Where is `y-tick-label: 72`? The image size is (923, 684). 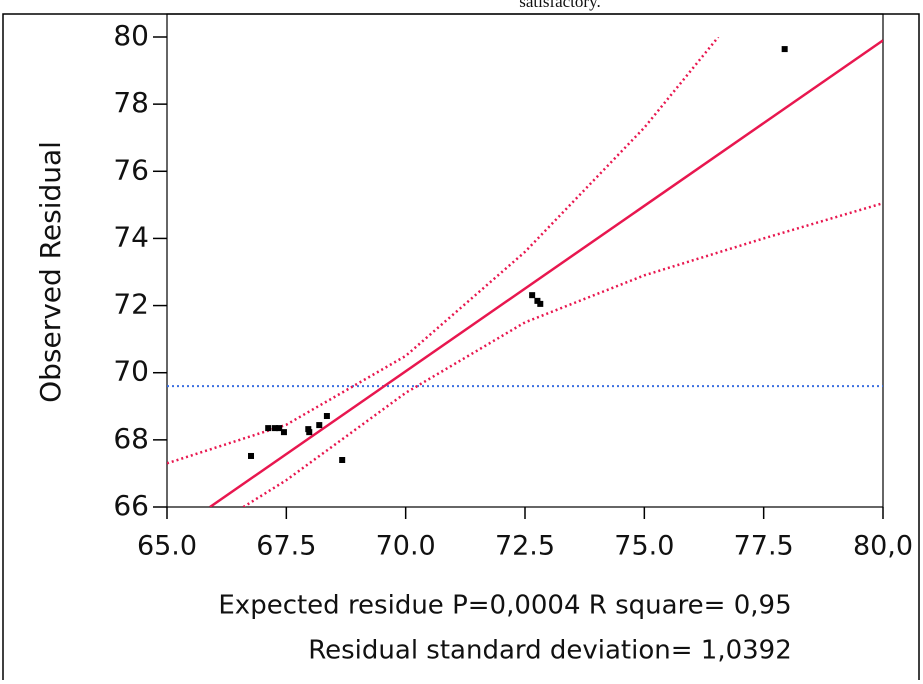 y-tick-label: 72 is located at coordinates (131, 304).